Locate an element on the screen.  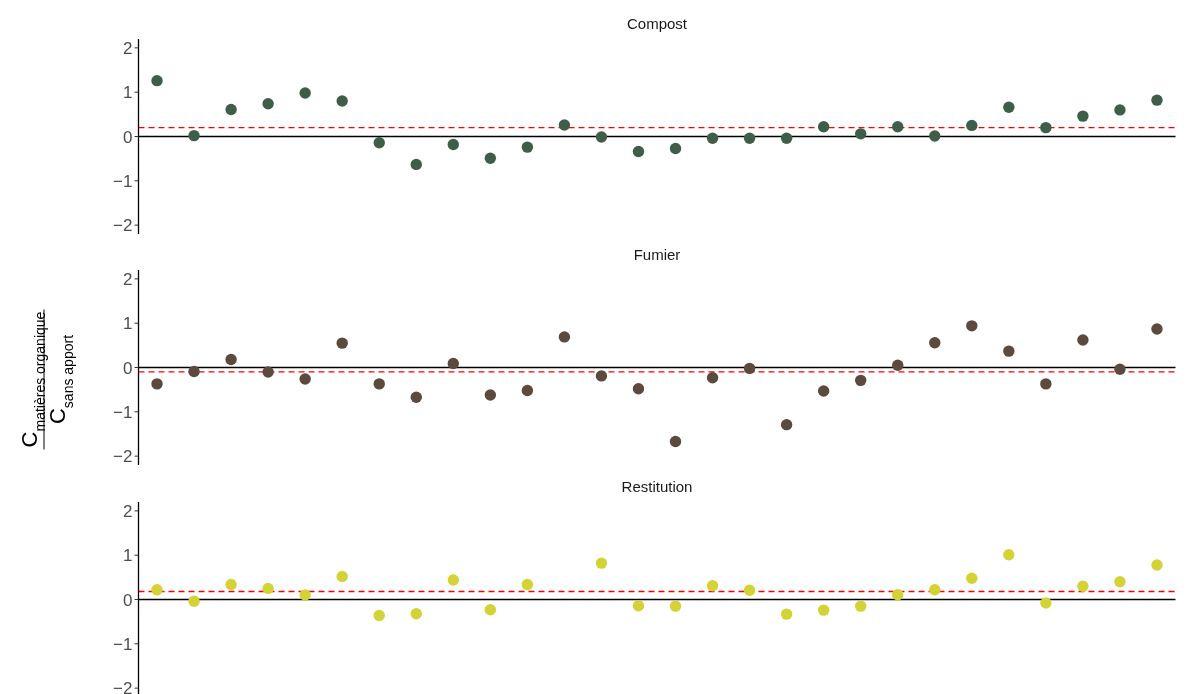
chart-title: Restitution is located at coordinates (657, 486).